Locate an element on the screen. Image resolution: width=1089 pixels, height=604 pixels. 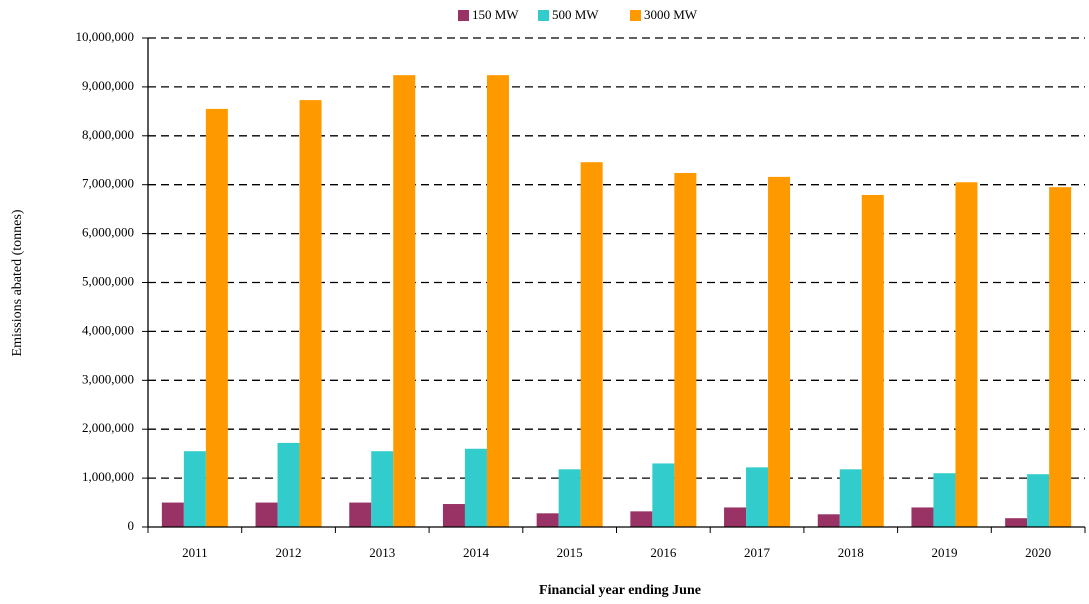
y-axis-label: Emissions abated (tonnes) is located at coordinates (17, 282).